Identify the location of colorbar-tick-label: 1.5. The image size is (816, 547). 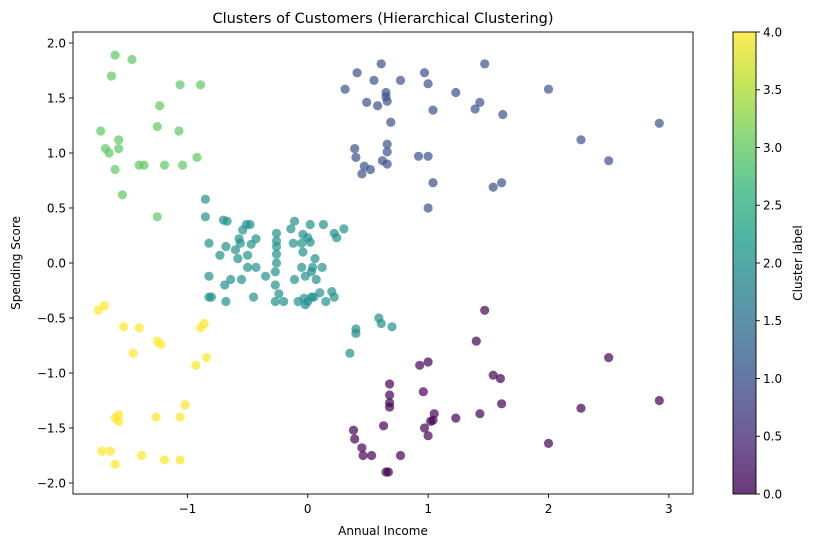
(772, 321).